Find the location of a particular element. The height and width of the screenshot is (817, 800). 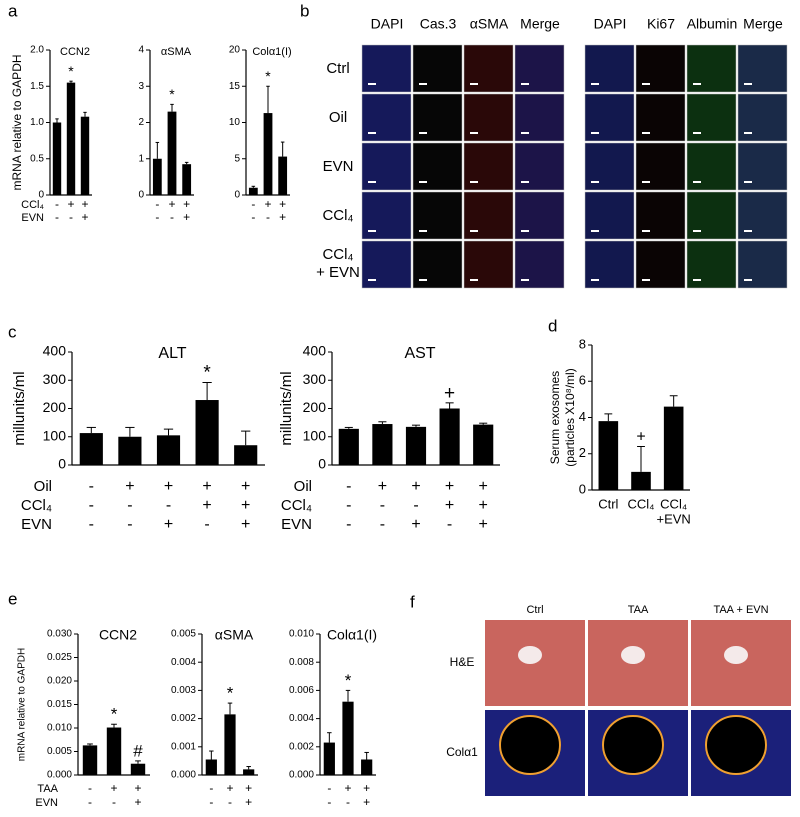

y-axis-label: Serum exosomes is located at coordinates (555, 417).